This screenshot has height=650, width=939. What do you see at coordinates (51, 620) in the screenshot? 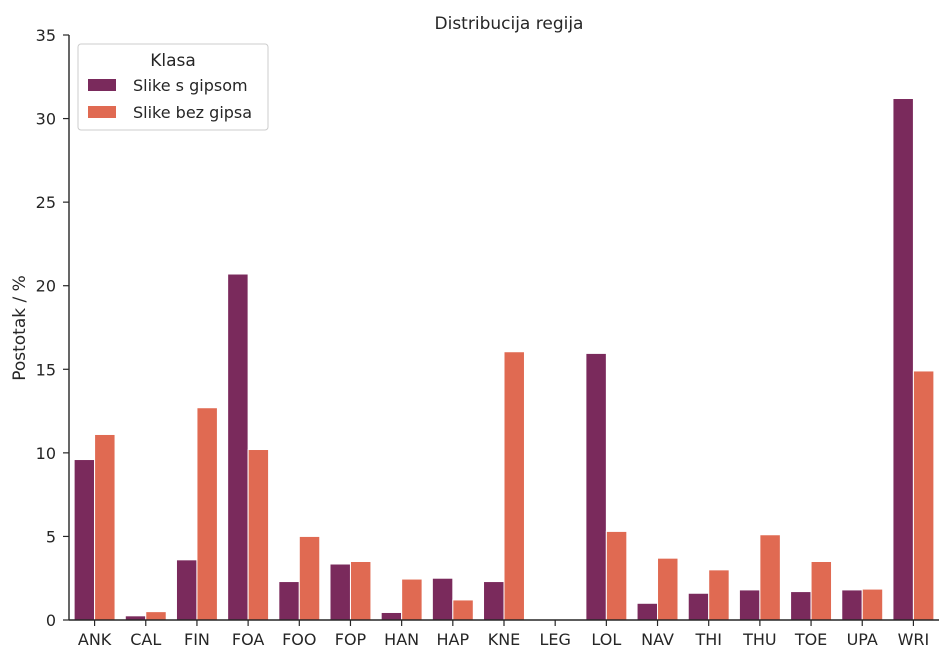
I see `y-tick-label: 0` at bounding box center [51, 620].